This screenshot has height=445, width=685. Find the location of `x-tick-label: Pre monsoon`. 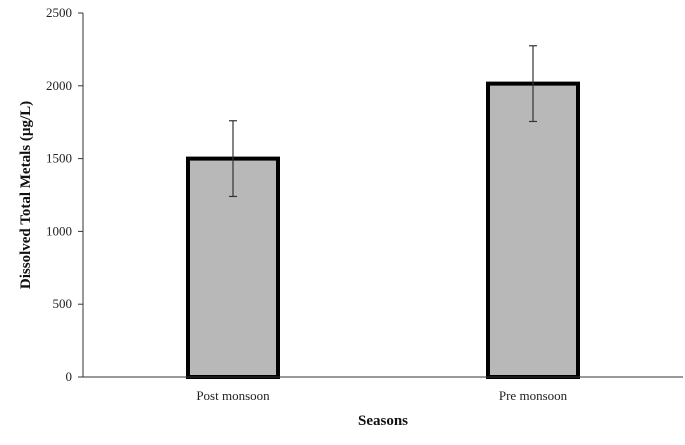

x-tick-label: Pre monsoon is located at coordinates (533, 395).